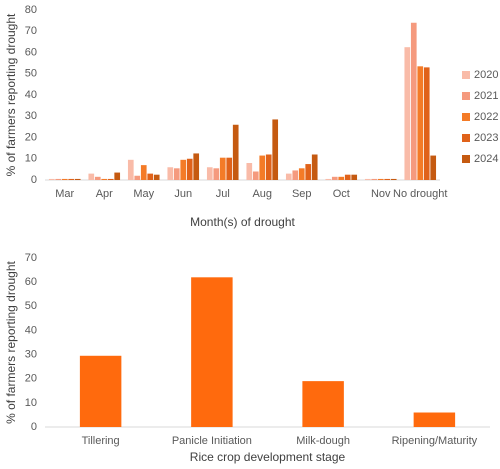 The height and width of the screenshot is (469, 500). What do you see at coordinates (302, 194) in the screenshot?
I see `x-tick-label: Sep` at bounding box center [302, 194].